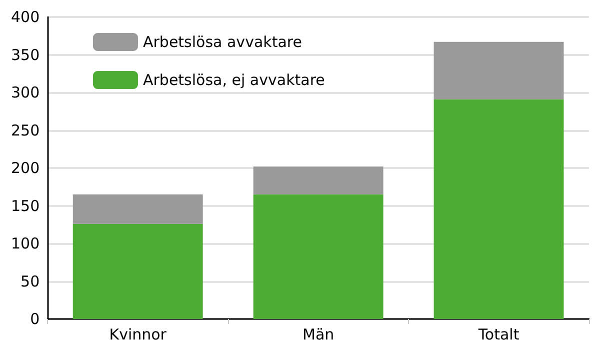  What do you see at coordinates (25, 205) in the screenshot?
I see `y-tick-label: 150` at bounding box center [25, 205].